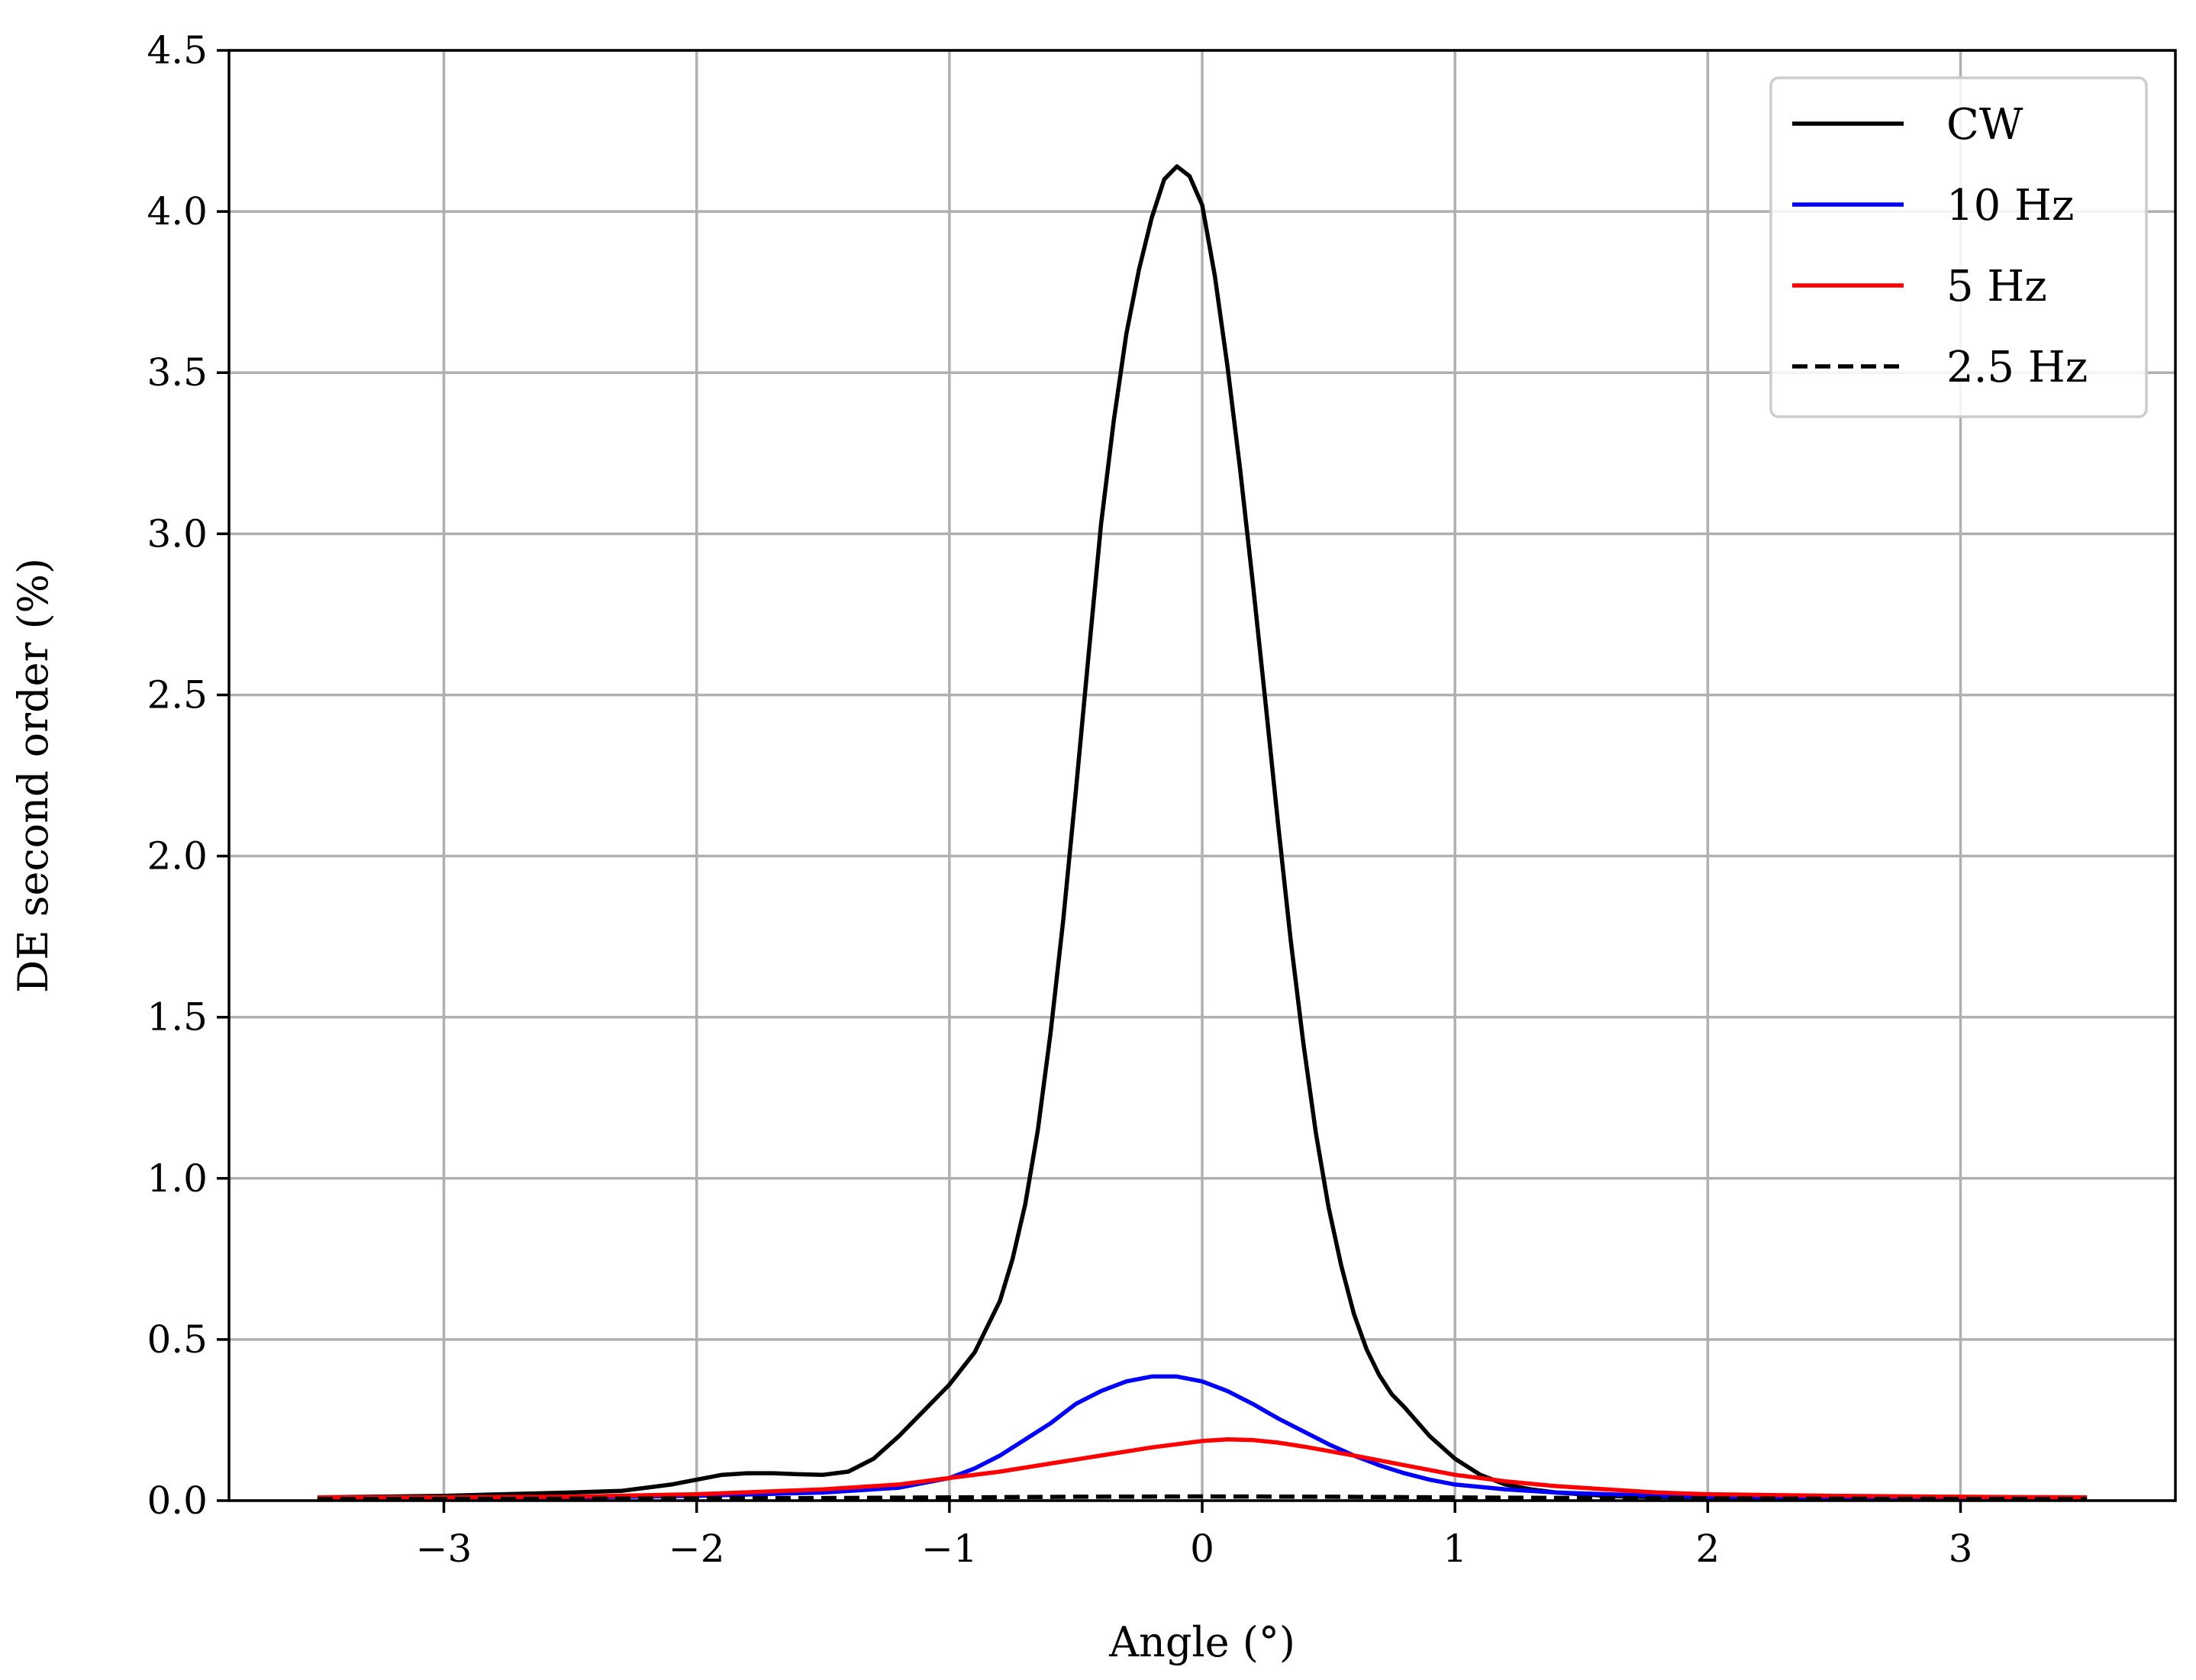 The width and height of the screenshot is (2196, 1680). Describe the element at coordinates (2010, 206) in the screenshot. I see `legend-label: 10 Hz` at that location.